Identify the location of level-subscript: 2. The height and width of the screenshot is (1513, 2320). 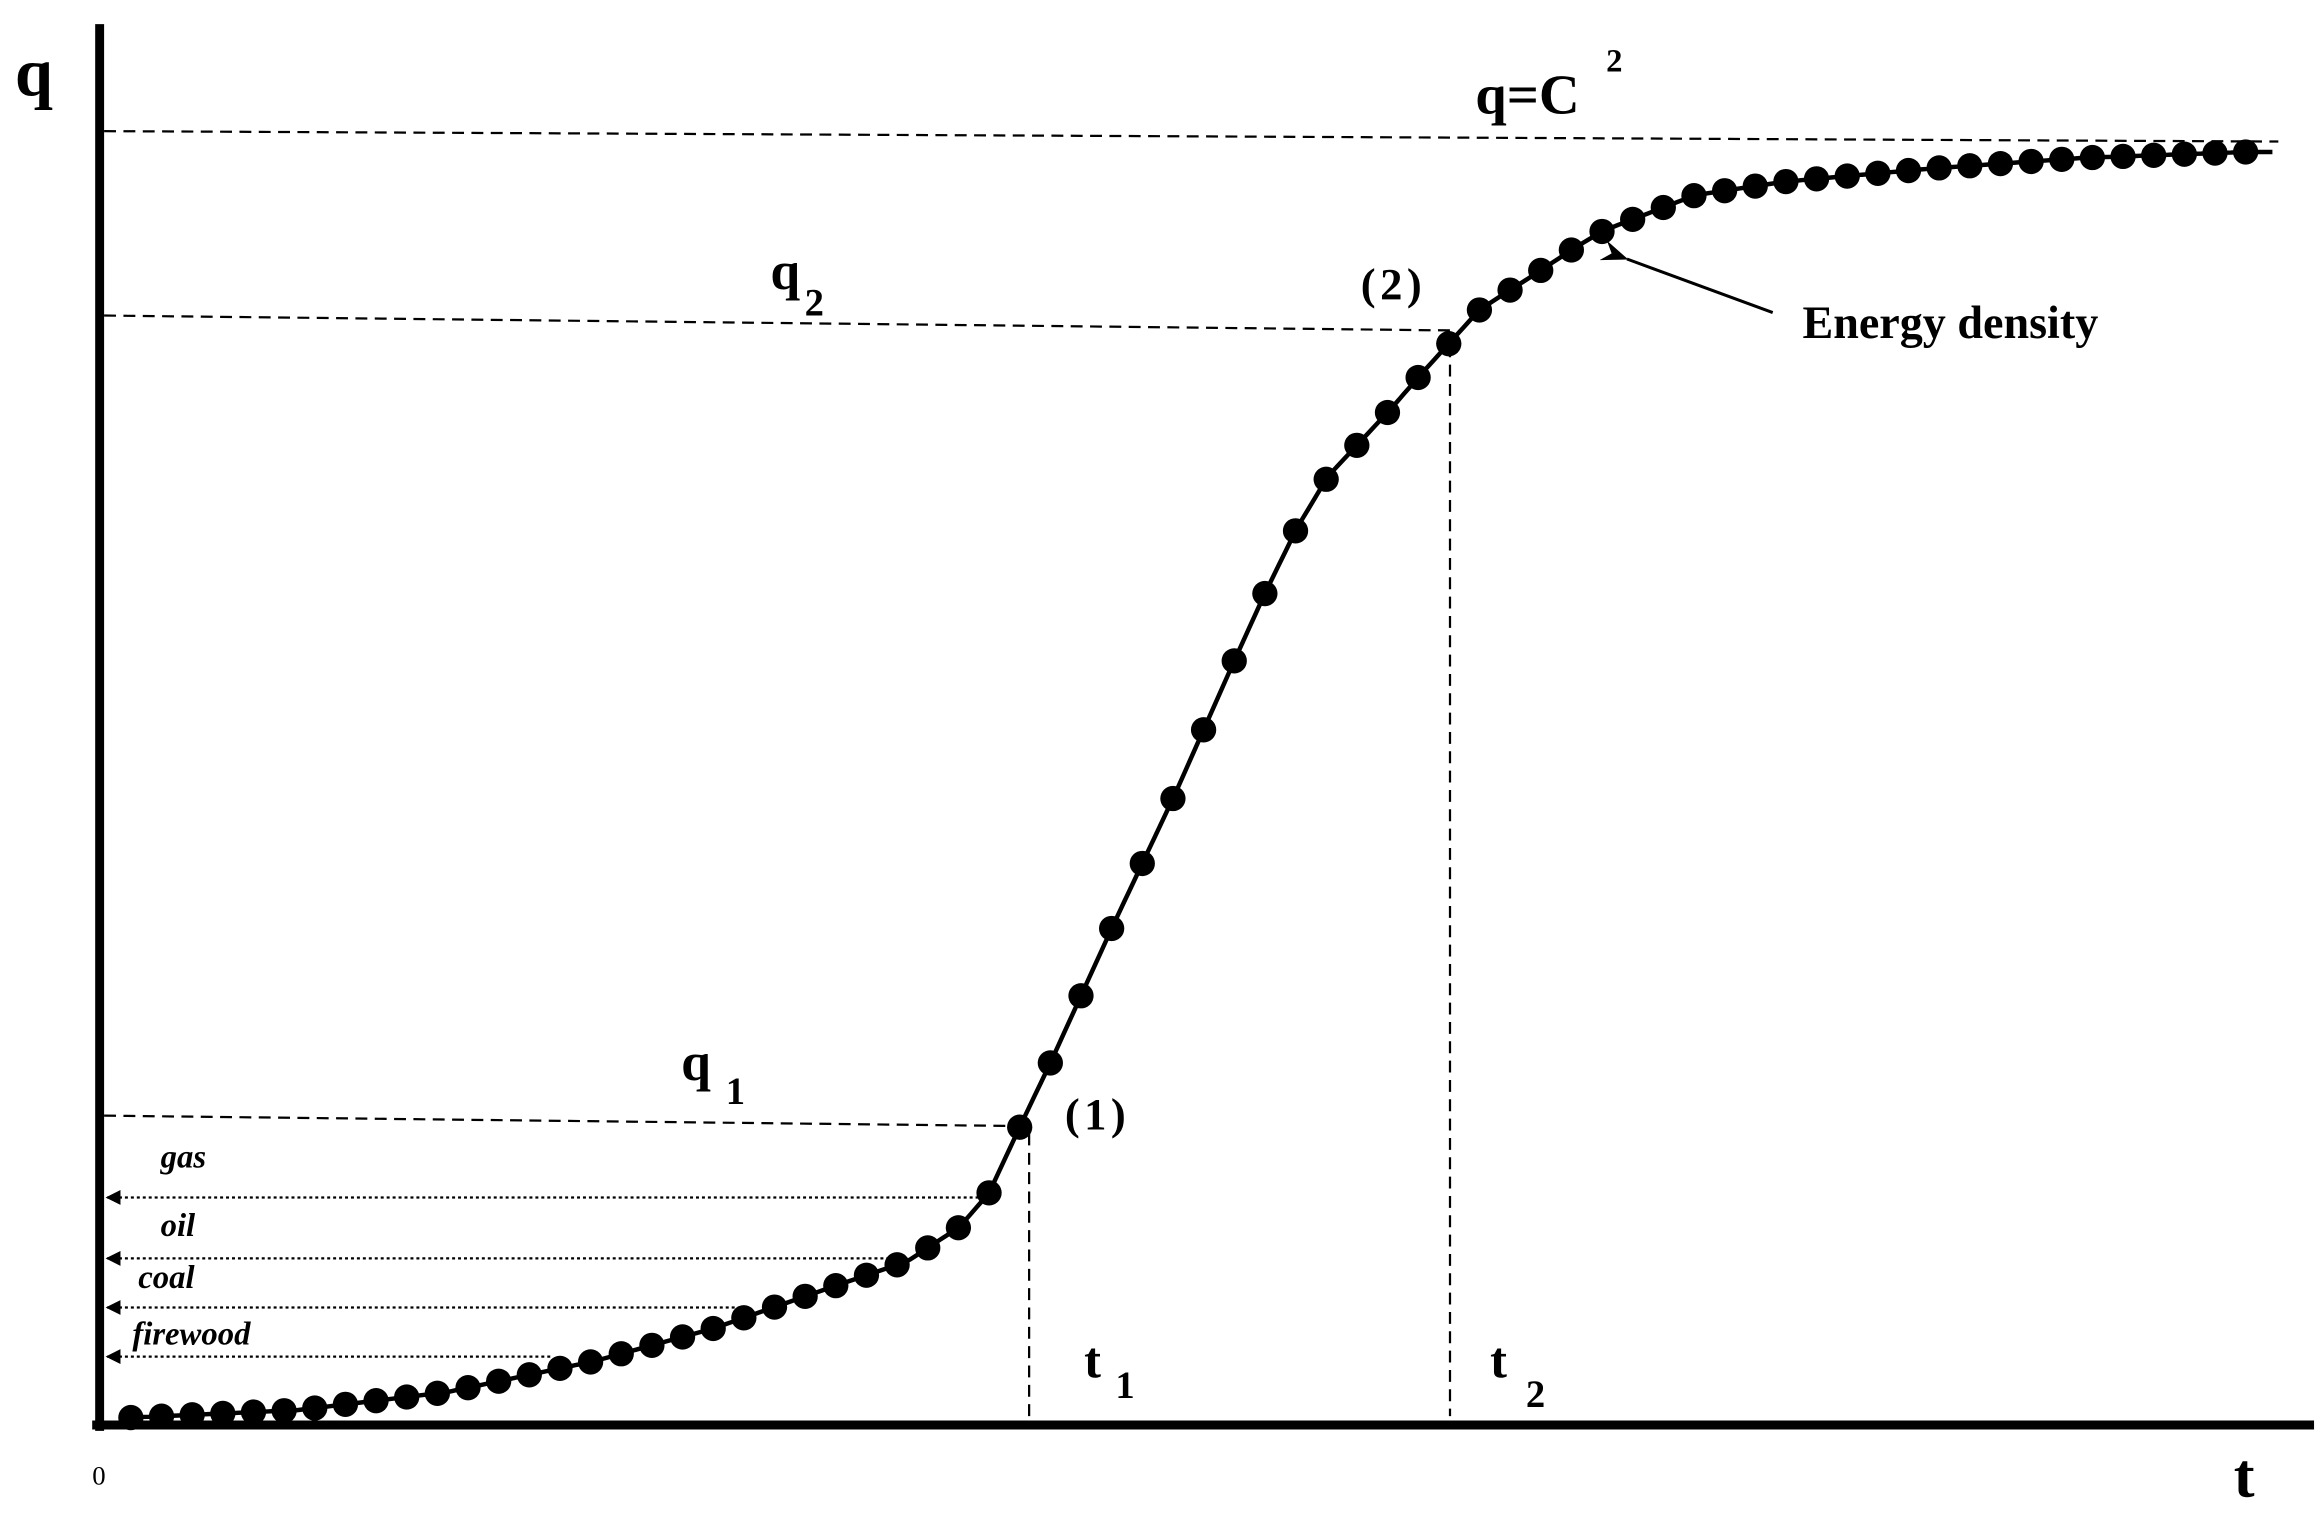
(814, 304).